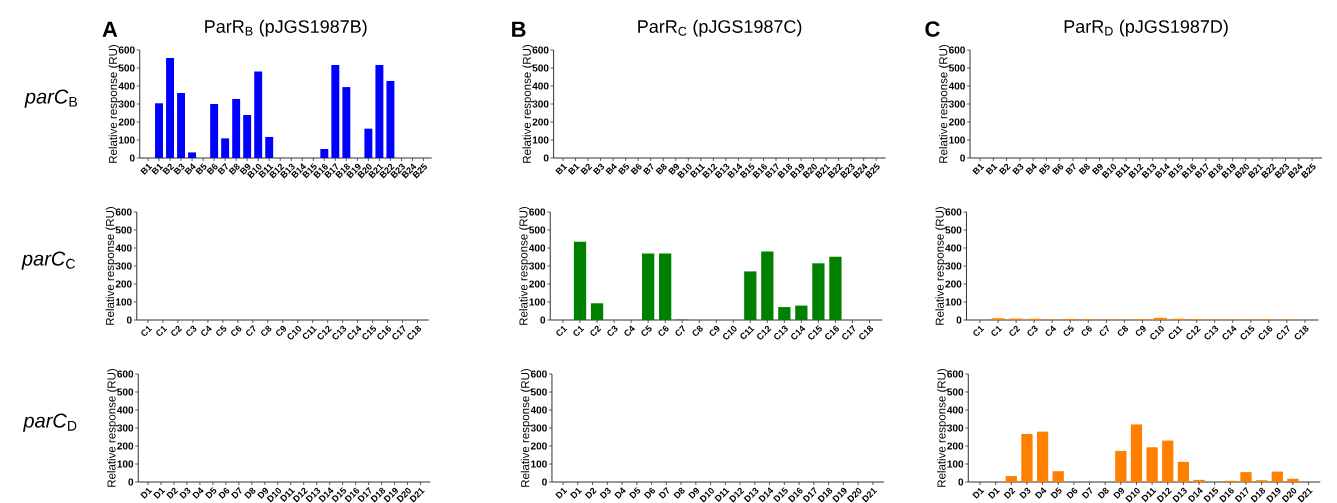 Image resolution: width=1337 pixels, height=503 pixels. What do you see at coordinates (1175, 332) in the screenshot?
I see `x-tick-label: C11` at bounding box center [1175, 332].